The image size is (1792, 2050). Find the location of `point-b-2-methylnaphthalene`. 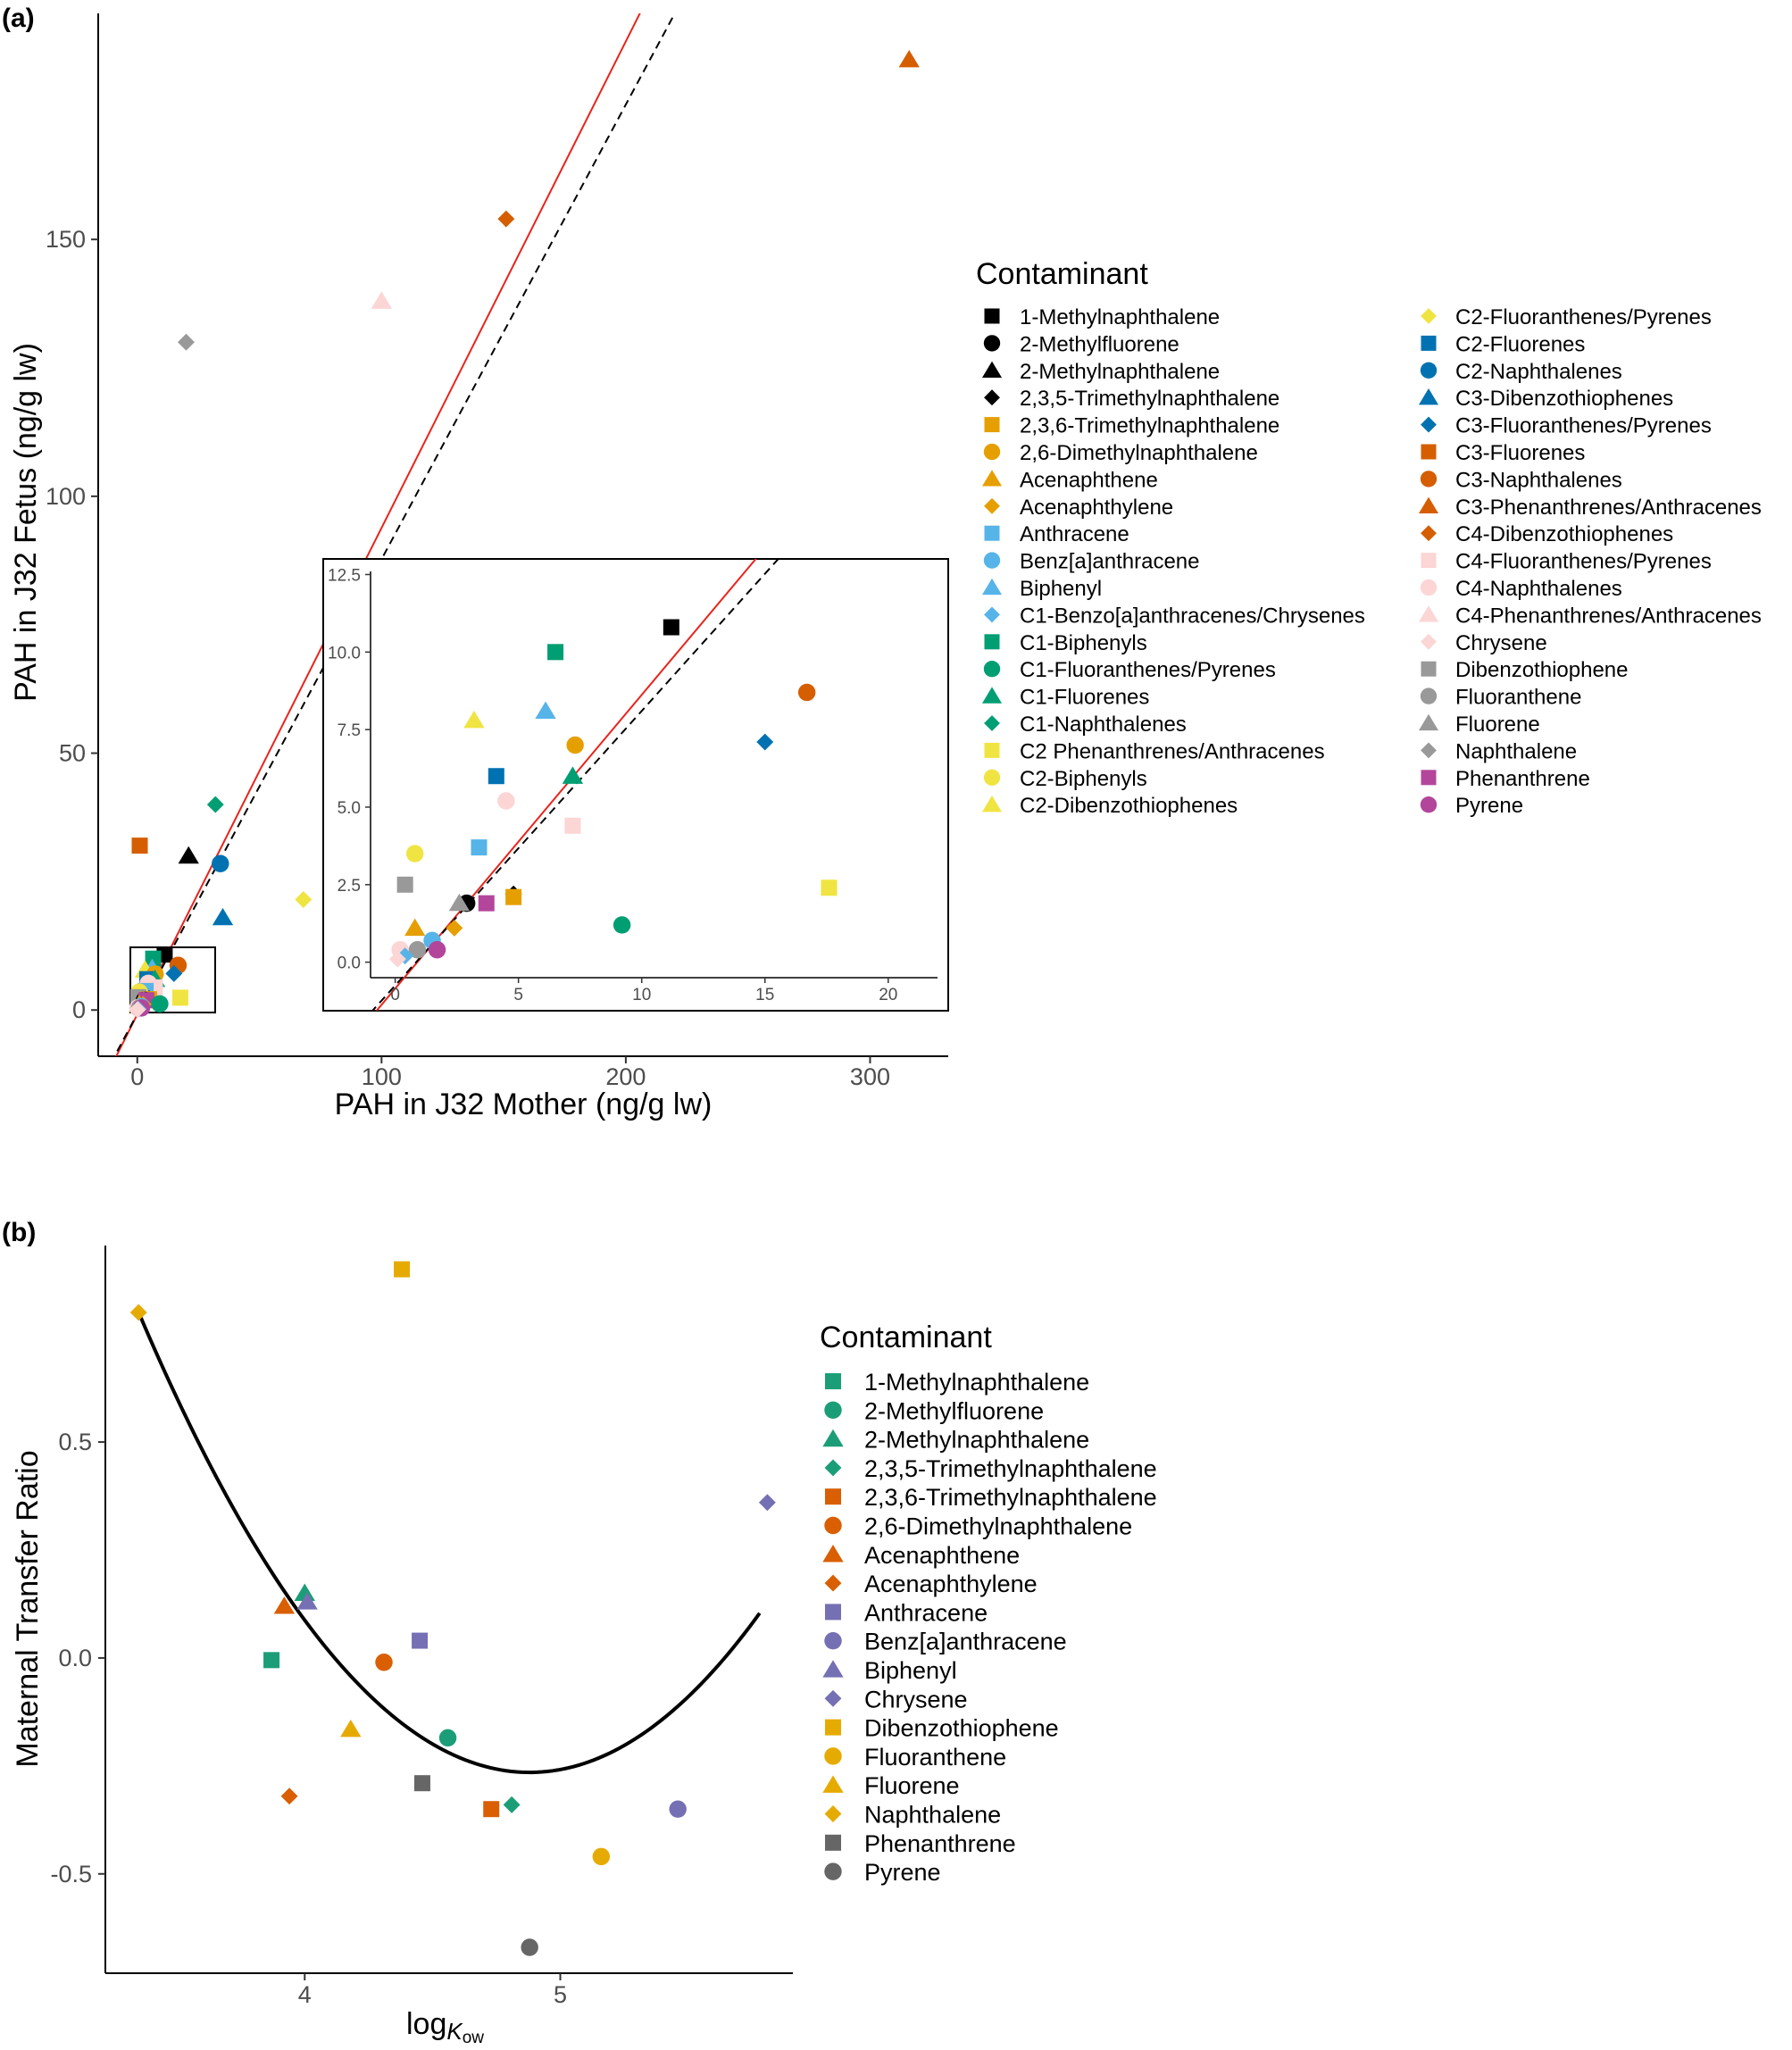

point-b-2-methylnaphthalene is located at coordinates (304, 1593).